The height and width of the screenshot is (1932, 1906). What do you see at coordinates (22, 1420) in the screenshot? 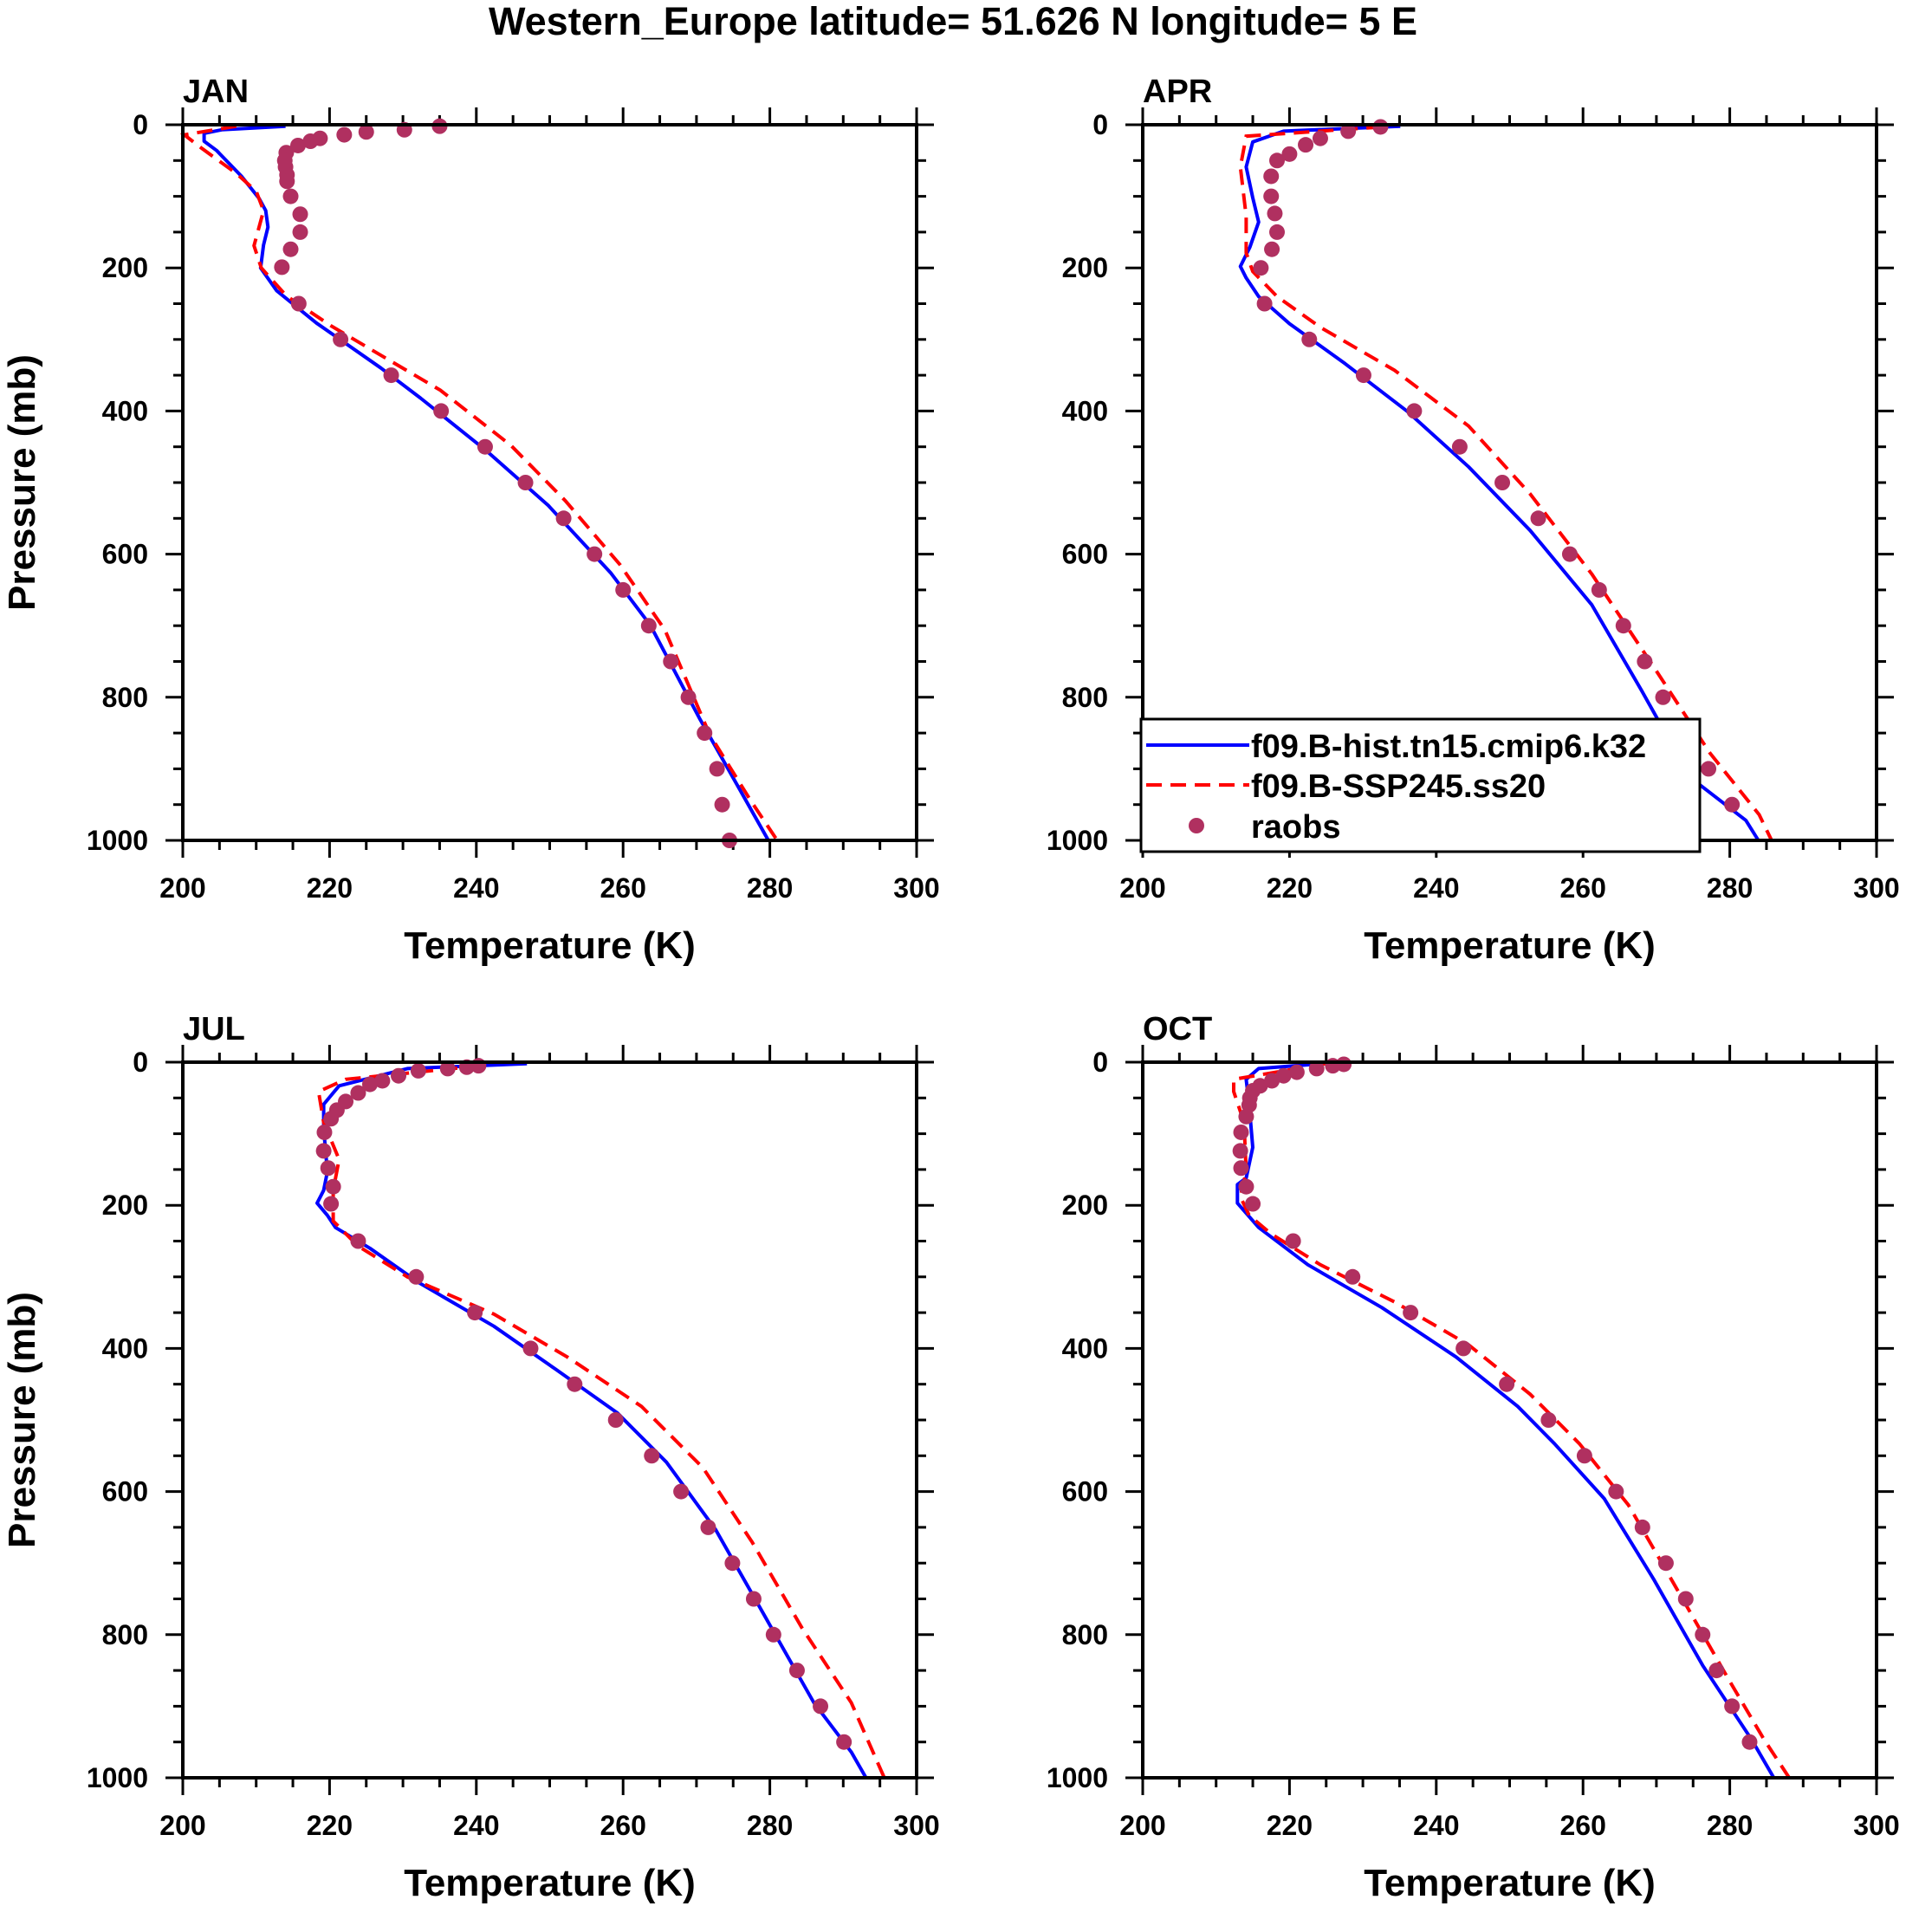
I see `y-axis-label: Pressure (mb)` at bounding box center [22, 1420].